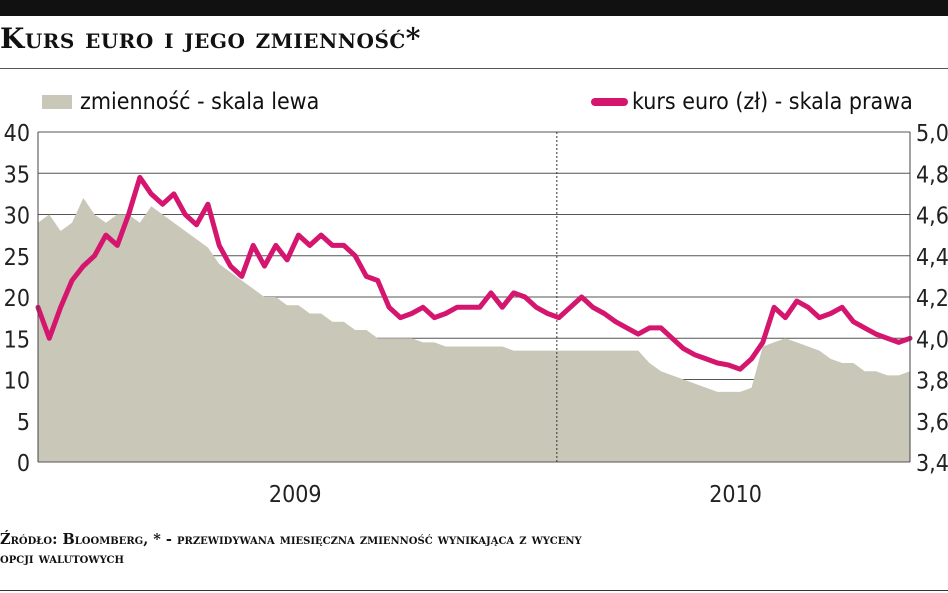 Image resolution: width=948 pixels, height=593 pixels. What do you see at coordinates (210, 38) in the screenshot?
I see `chart-title: Kurs euro i jego zmienność*` at bounding box center [210, 38].